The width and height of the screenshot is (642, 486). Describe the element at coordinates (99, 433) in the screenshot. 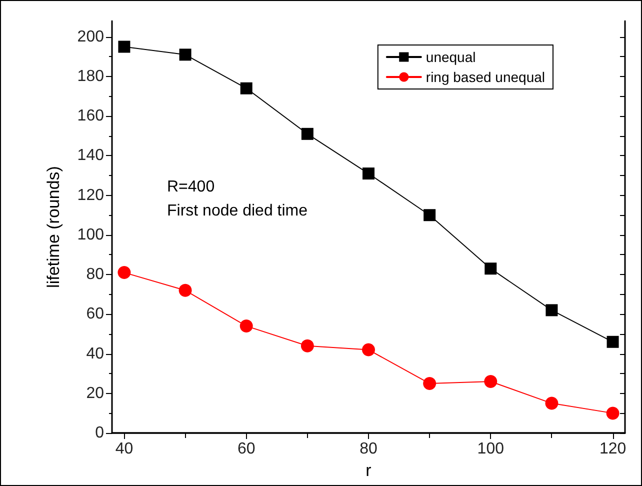

I see `y-tick-label: 0` at that location.